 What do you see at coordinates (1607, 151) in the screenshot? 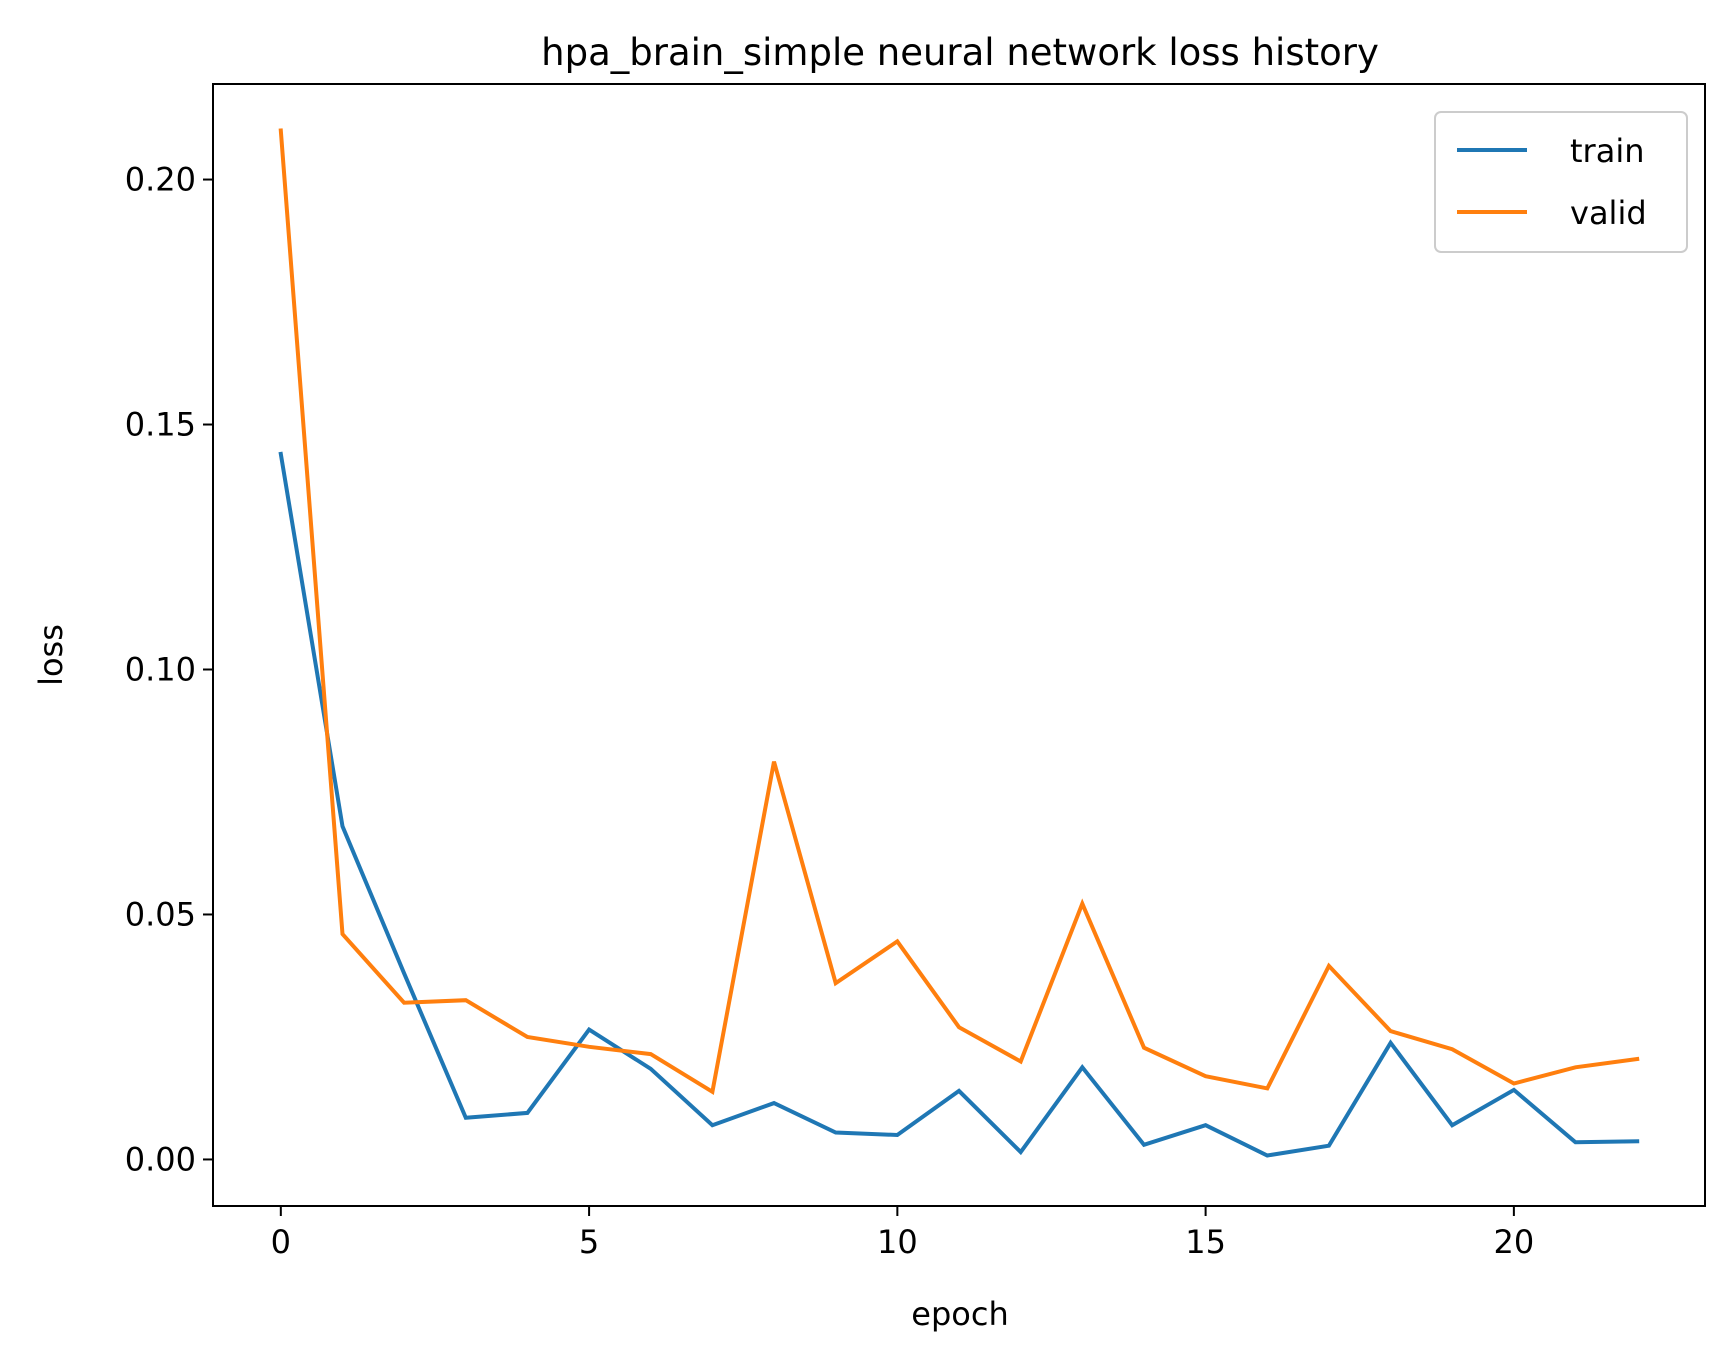
I see `legend-label-train: train` at bounding box center [1607, 151].